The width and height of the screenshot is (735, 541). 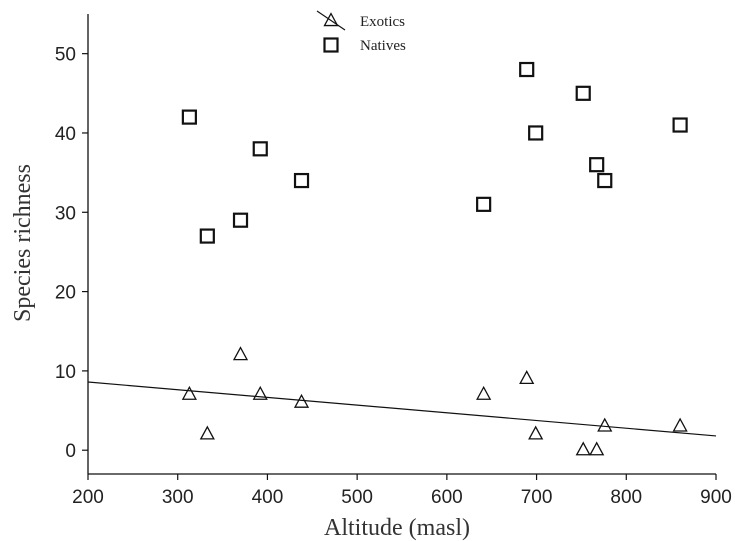 I want to click on x-tick-label: 900, so click(x=716, y=497).